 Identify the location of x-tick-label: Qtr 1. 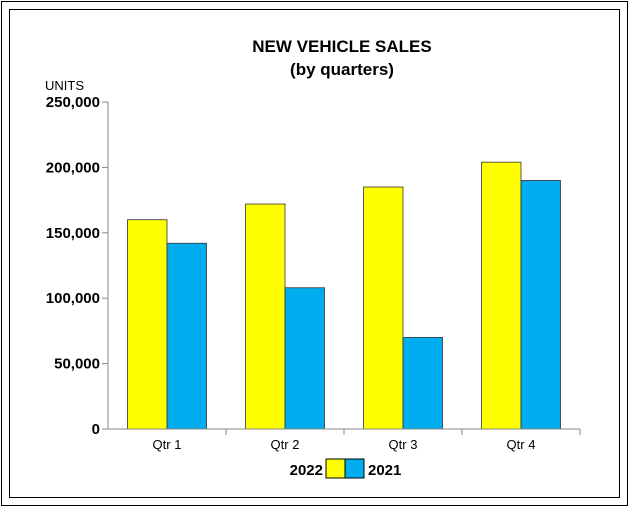
(167, 444).